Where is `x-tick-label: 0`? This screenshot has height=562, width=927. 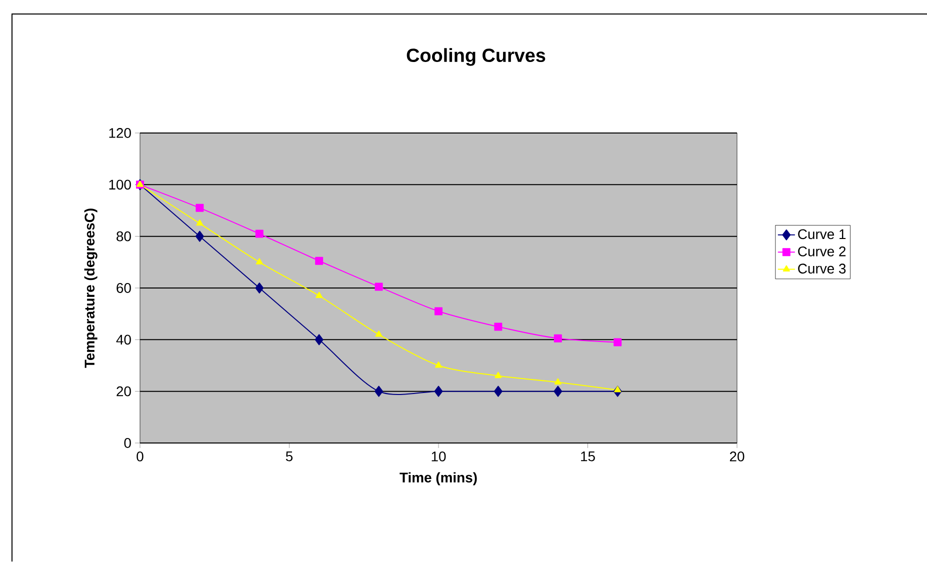
x-tick-label: 0 is located at coordinates (140, 457).